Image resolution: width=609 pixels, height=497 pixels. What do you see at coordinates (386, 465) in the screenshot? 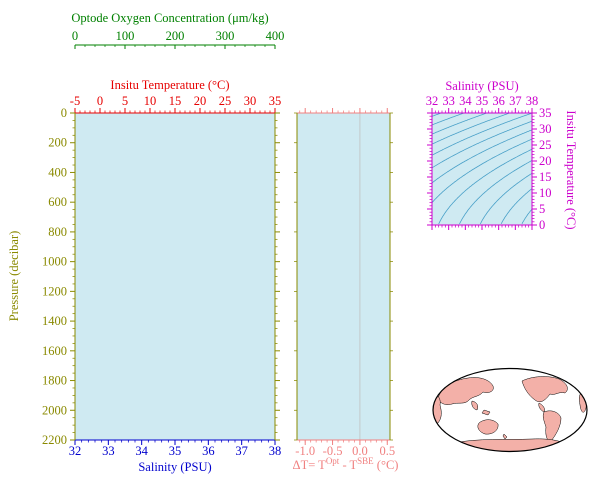
I see `delta-title-part3: (°C)` at bounding box center [386, 465].